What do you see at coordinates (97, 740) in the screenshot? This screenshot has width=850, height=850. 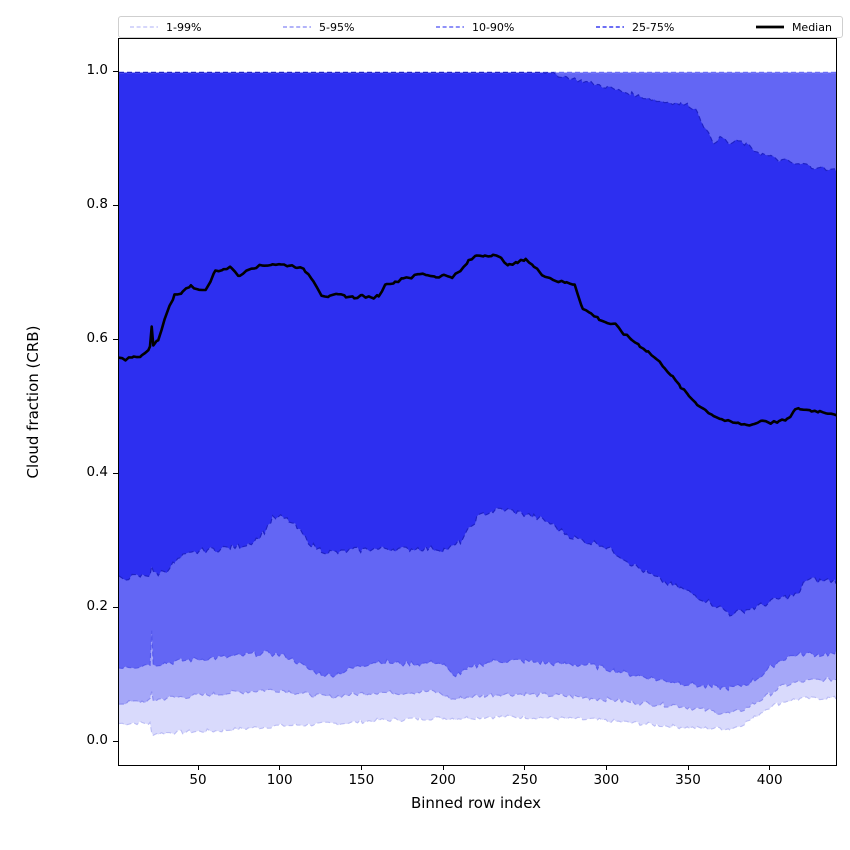 I see `y-tick-label: 0.0` at bounding box center [97, 740].